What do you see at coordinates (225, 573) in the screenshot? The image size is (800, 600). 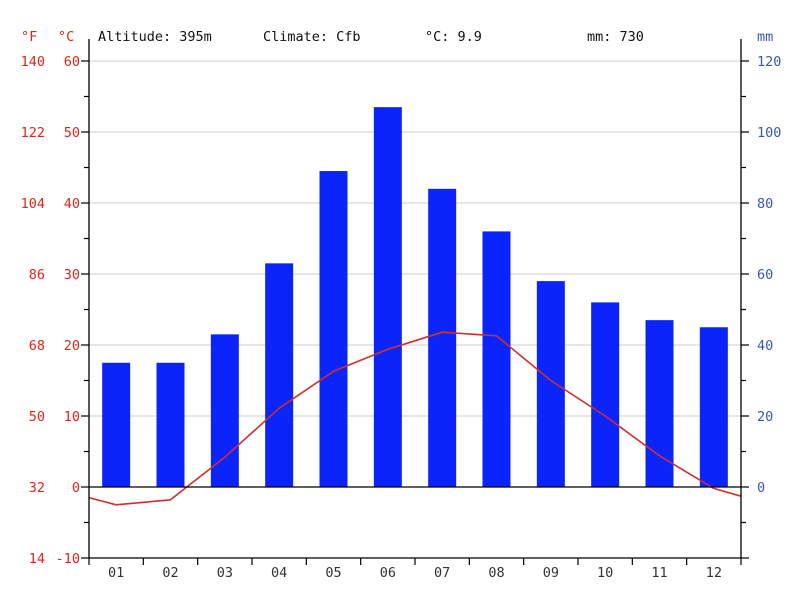 I see `x-axis-label-month: 03` at bounding box center [225, 573].